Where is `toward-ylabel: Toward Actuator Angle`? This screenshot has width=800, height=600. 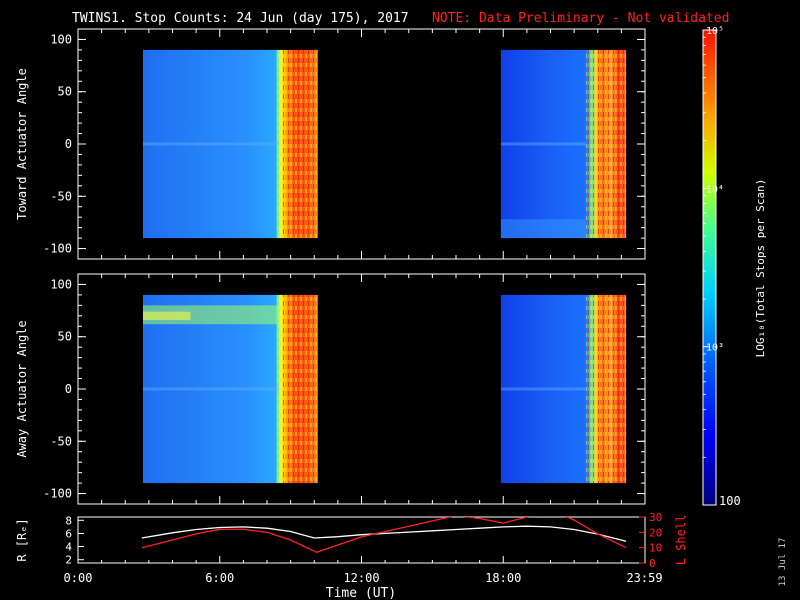
toward-ylabel: Toward Actuator Angle is located at coordinates (22, 144).